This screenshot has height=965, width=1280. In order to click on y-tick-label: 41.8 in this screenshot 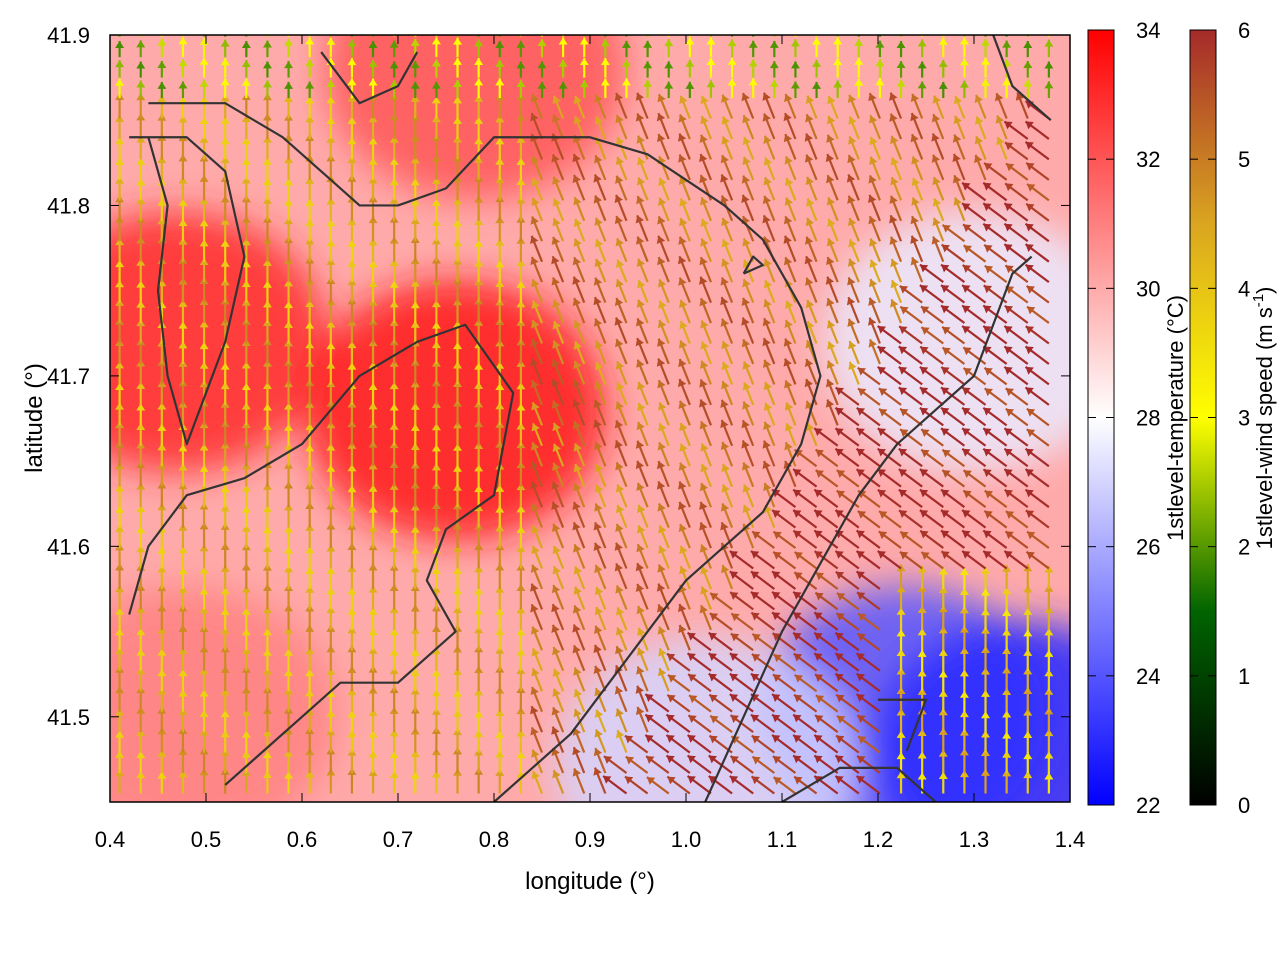, I will do `click(68, 205)`.